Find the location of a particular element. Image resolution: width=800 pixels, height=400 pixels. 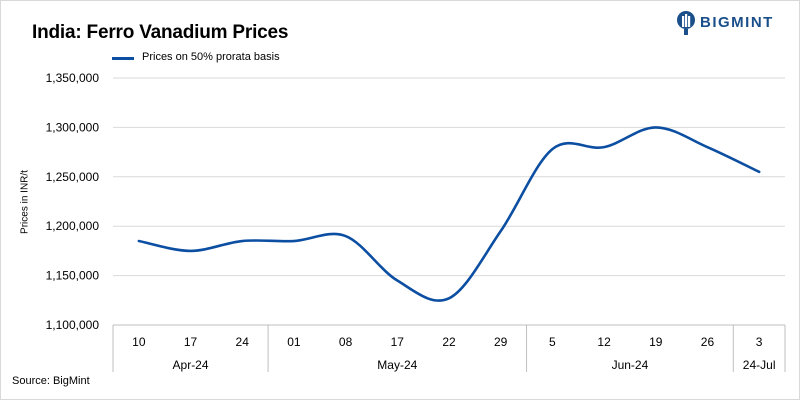

brand-icon is located at coordinates (686, 23).